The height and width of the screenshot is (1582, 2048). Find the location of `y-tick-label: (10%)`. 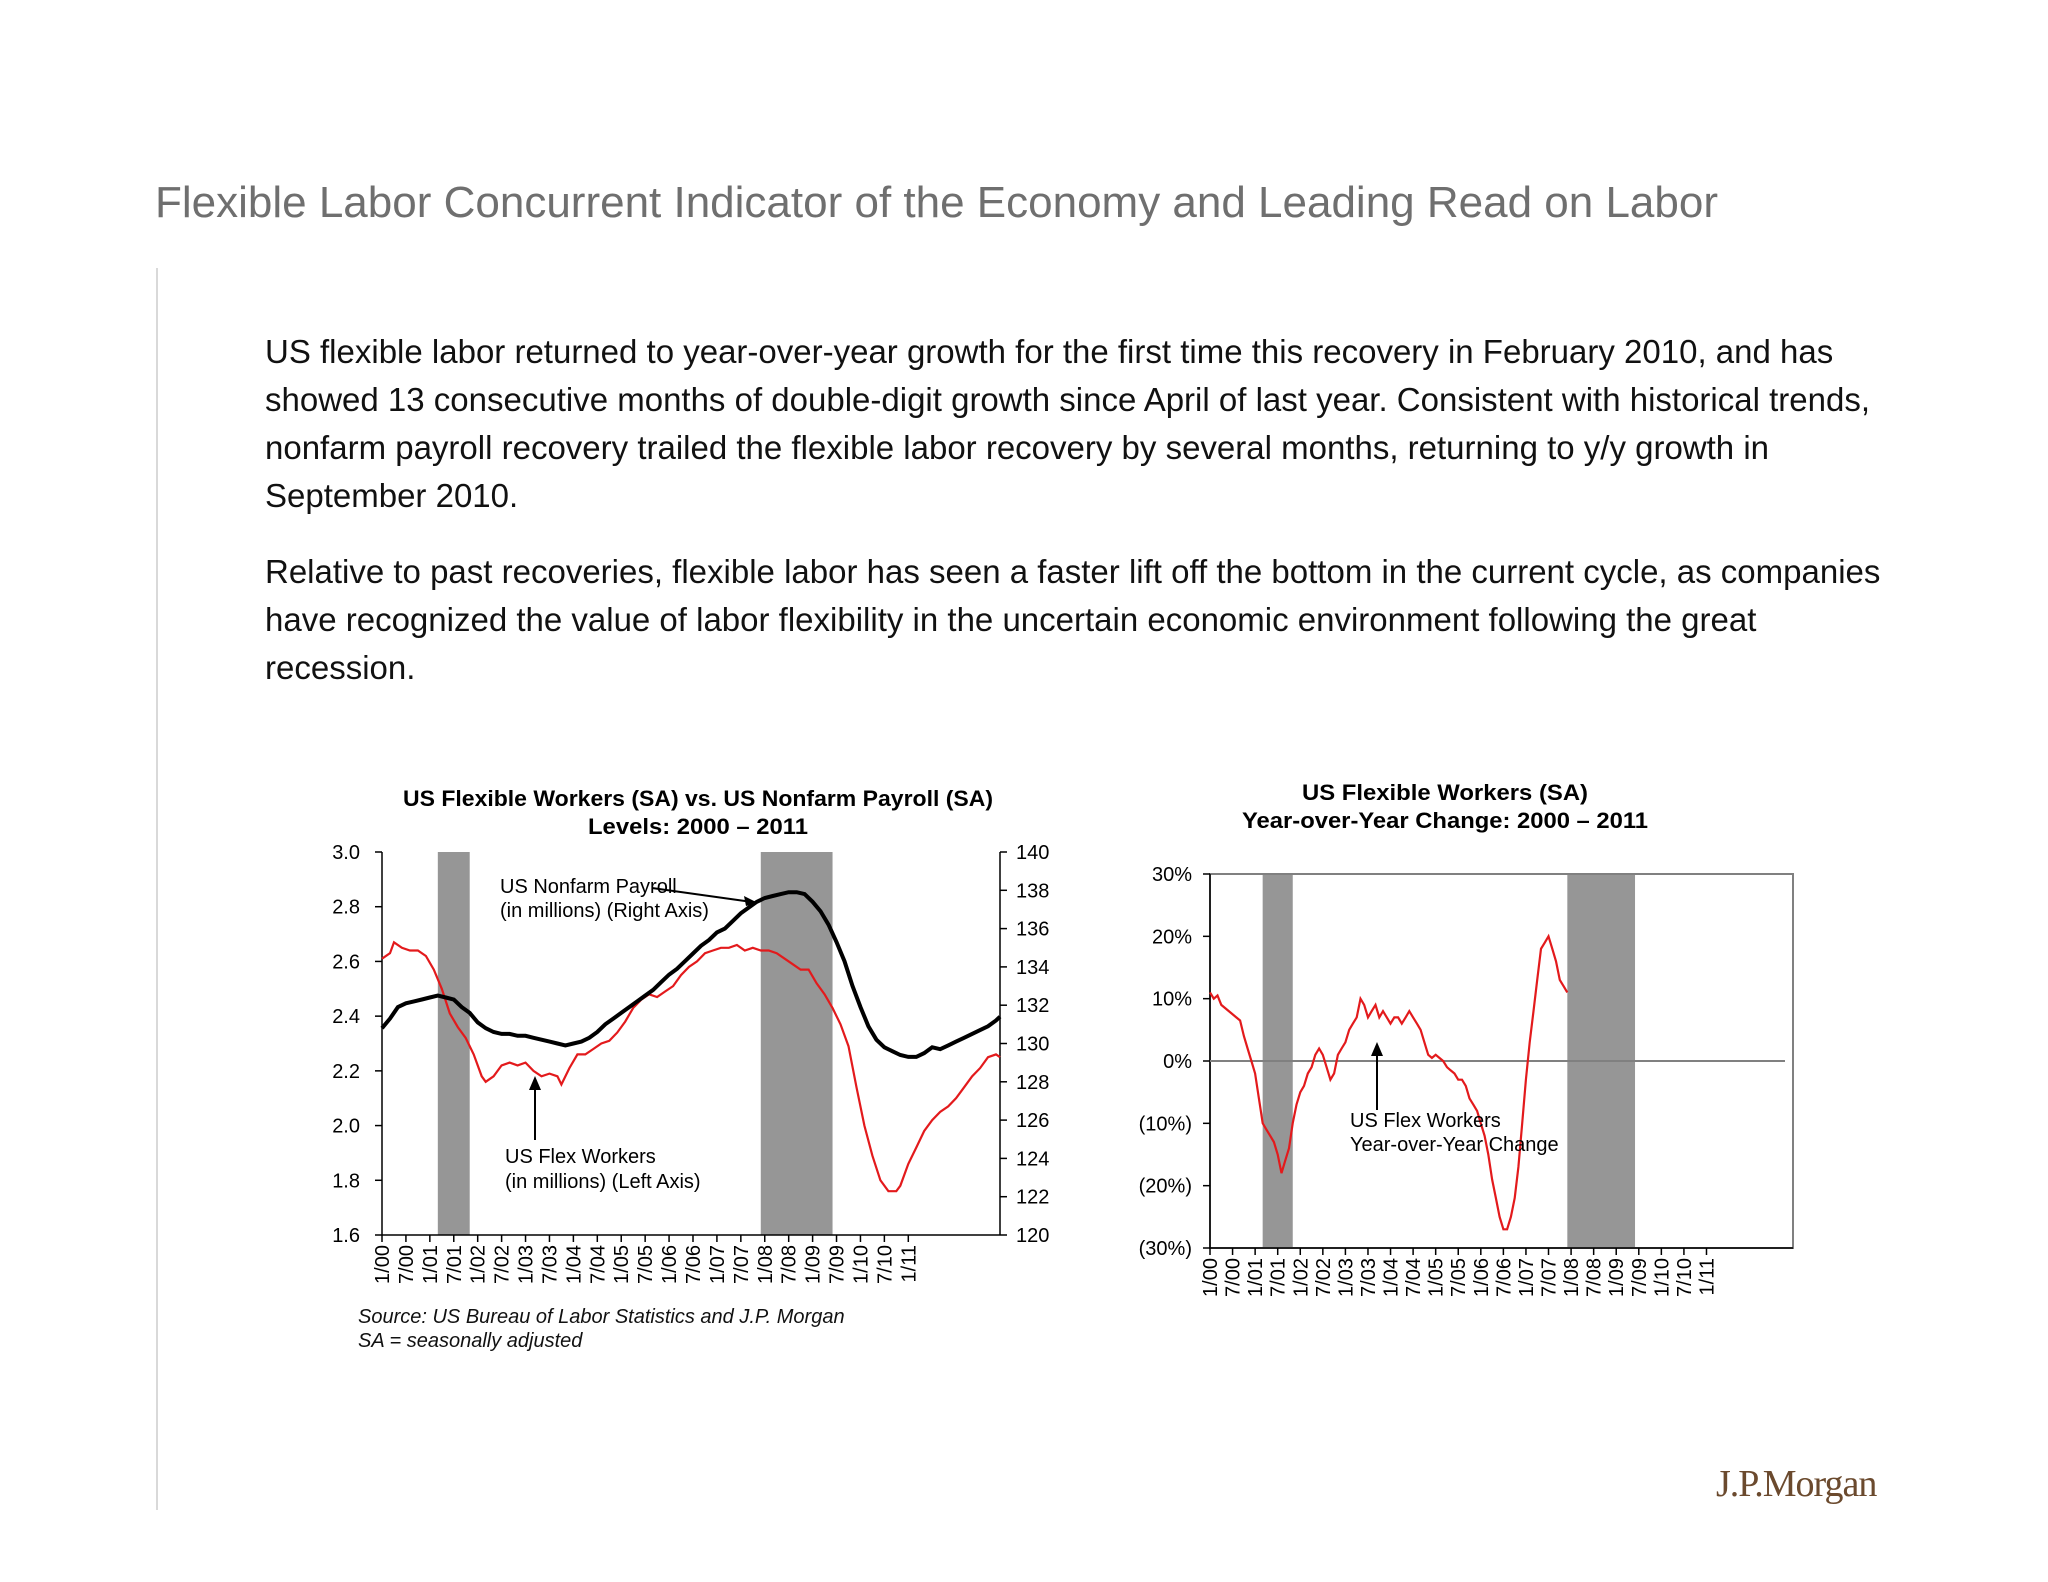

y-tick-label: (10%) is located at coordinates (1165, 1124).